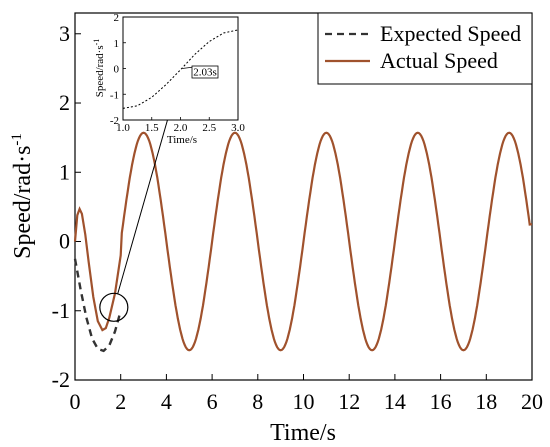 Image resolution: width=550 pixels, height=447 pixels. What do you see at coordinates (114, 121) in the screenshot?
I see `inset-y-tick-label: -2` at bounding box center [114, 121].